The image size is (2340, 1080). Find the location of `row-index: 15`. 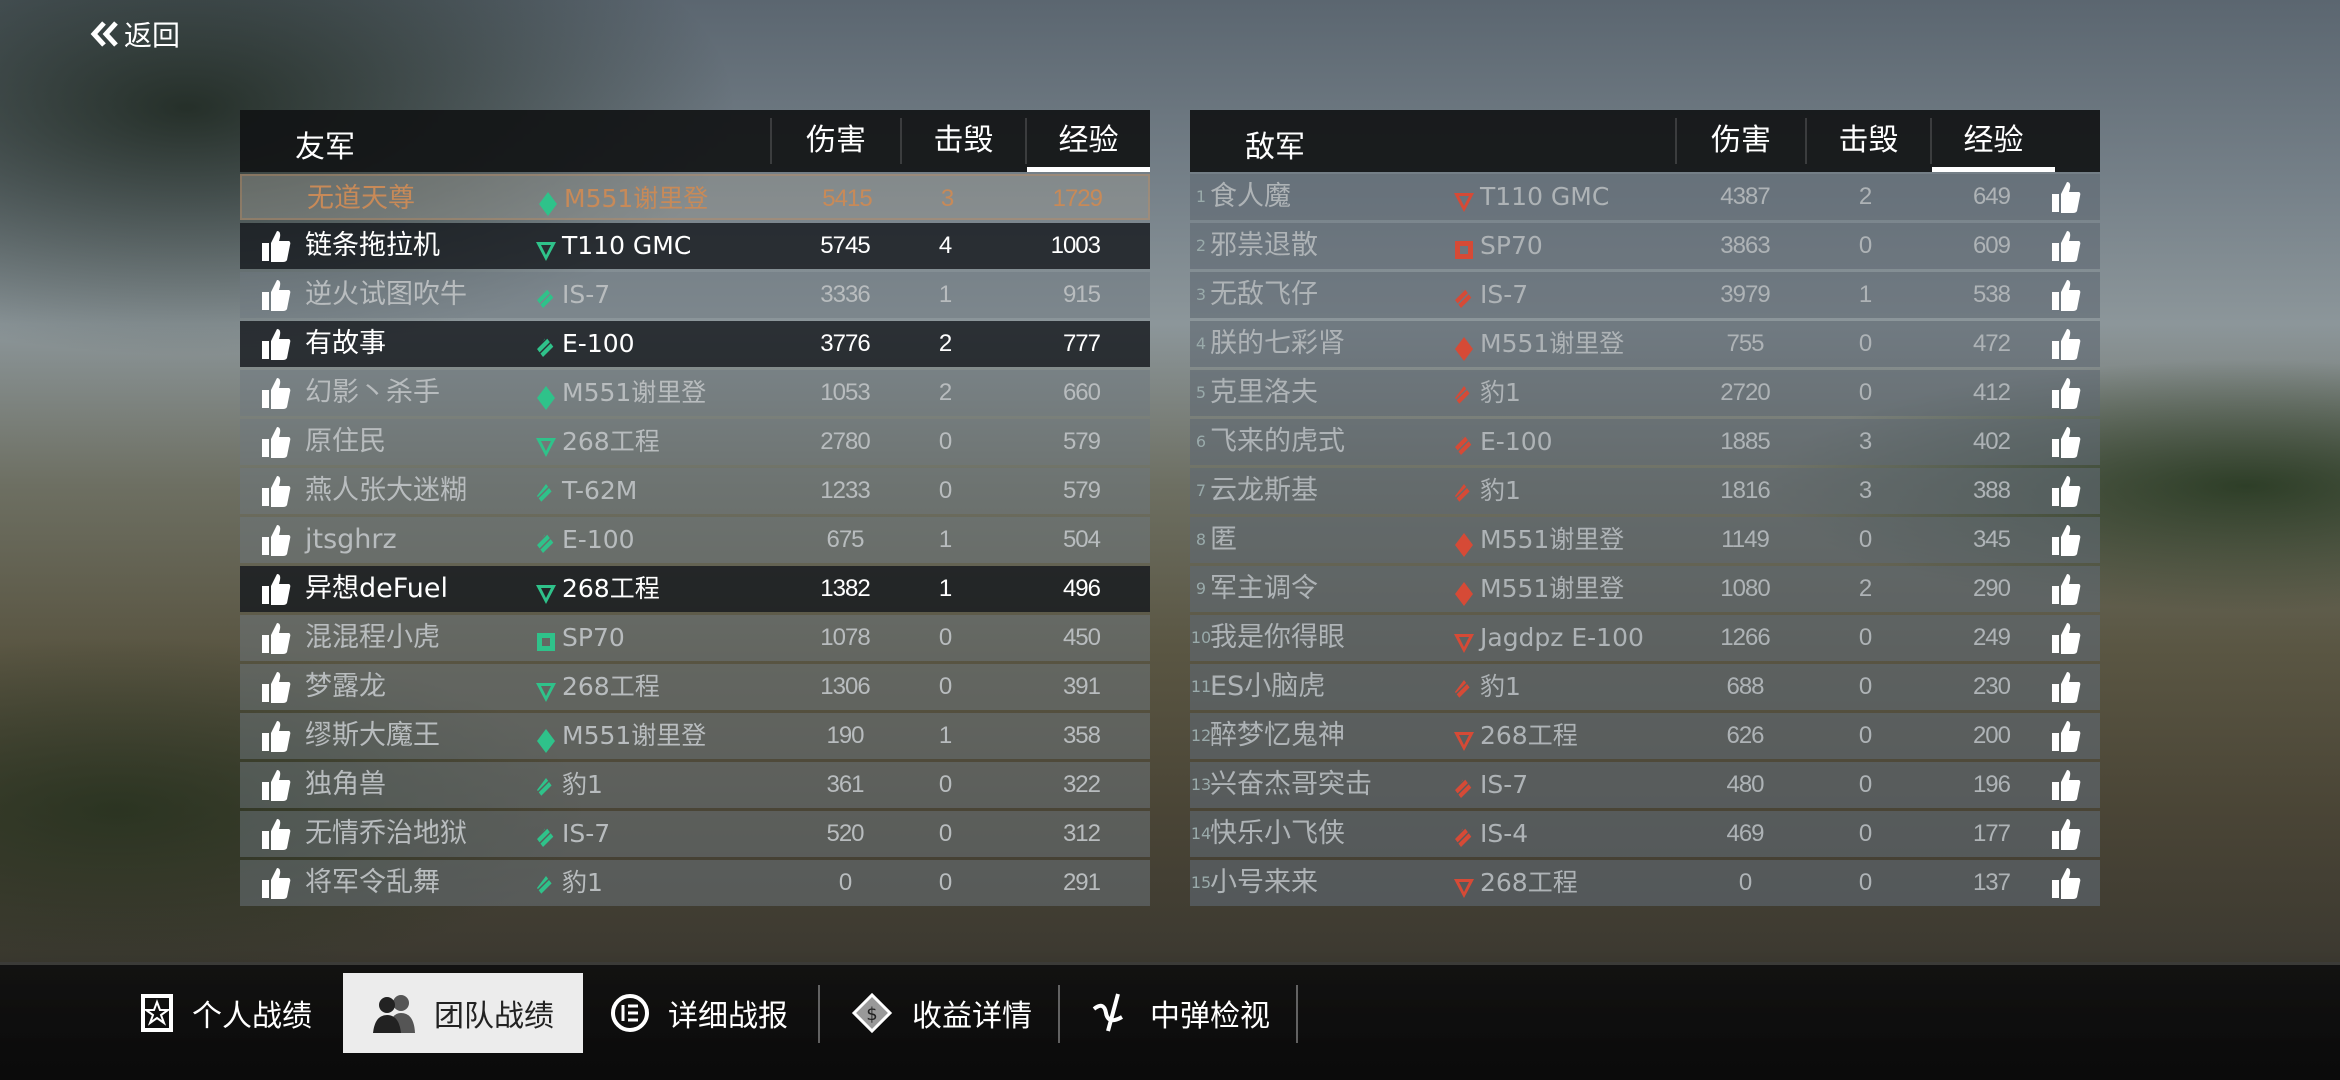

row-index: 15 is located at coordinates (1201, 882).